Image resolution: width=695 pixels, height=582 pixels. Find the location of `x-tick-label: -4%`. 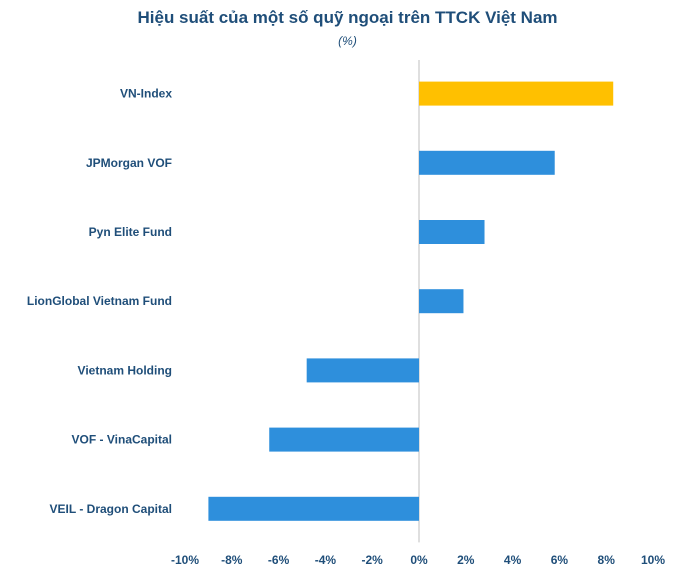

x-tick-label: -4% is located at coordinates (326, 560).